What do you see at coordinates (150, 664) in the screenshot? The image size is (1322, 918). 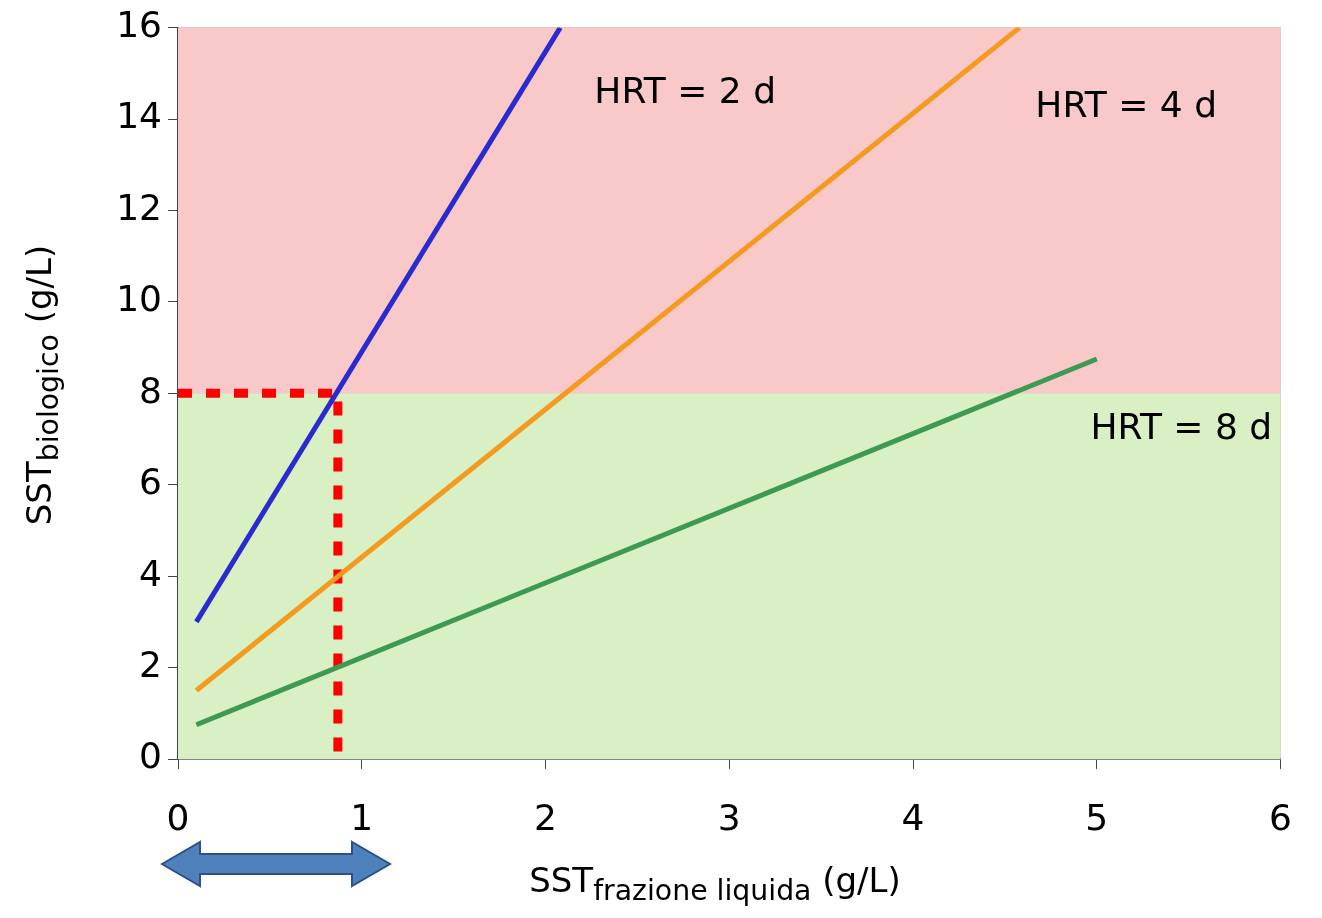 I see `y-tick-label: 2` at bounding box center [150, 664].